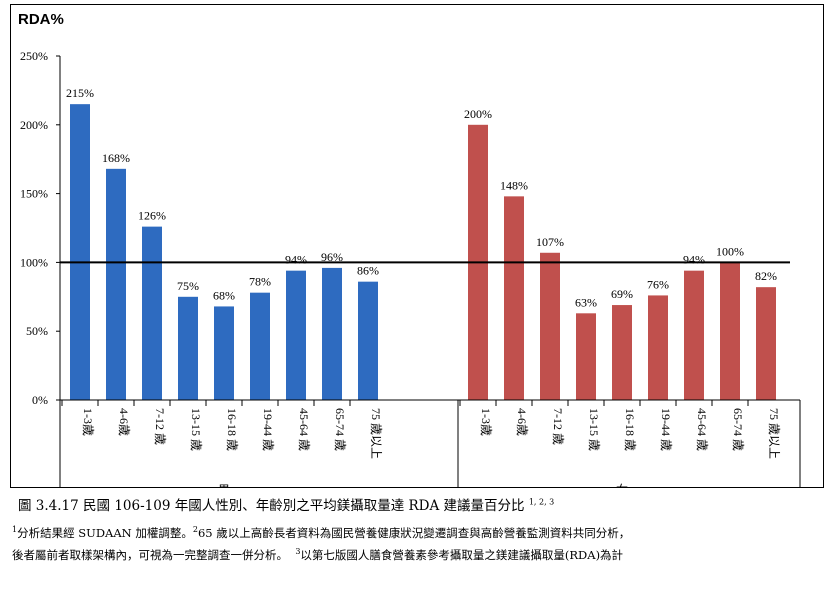  Describe the element at coordinates (40, 400) in the screenshot. I see `y-tick-label: 0%` at that location.